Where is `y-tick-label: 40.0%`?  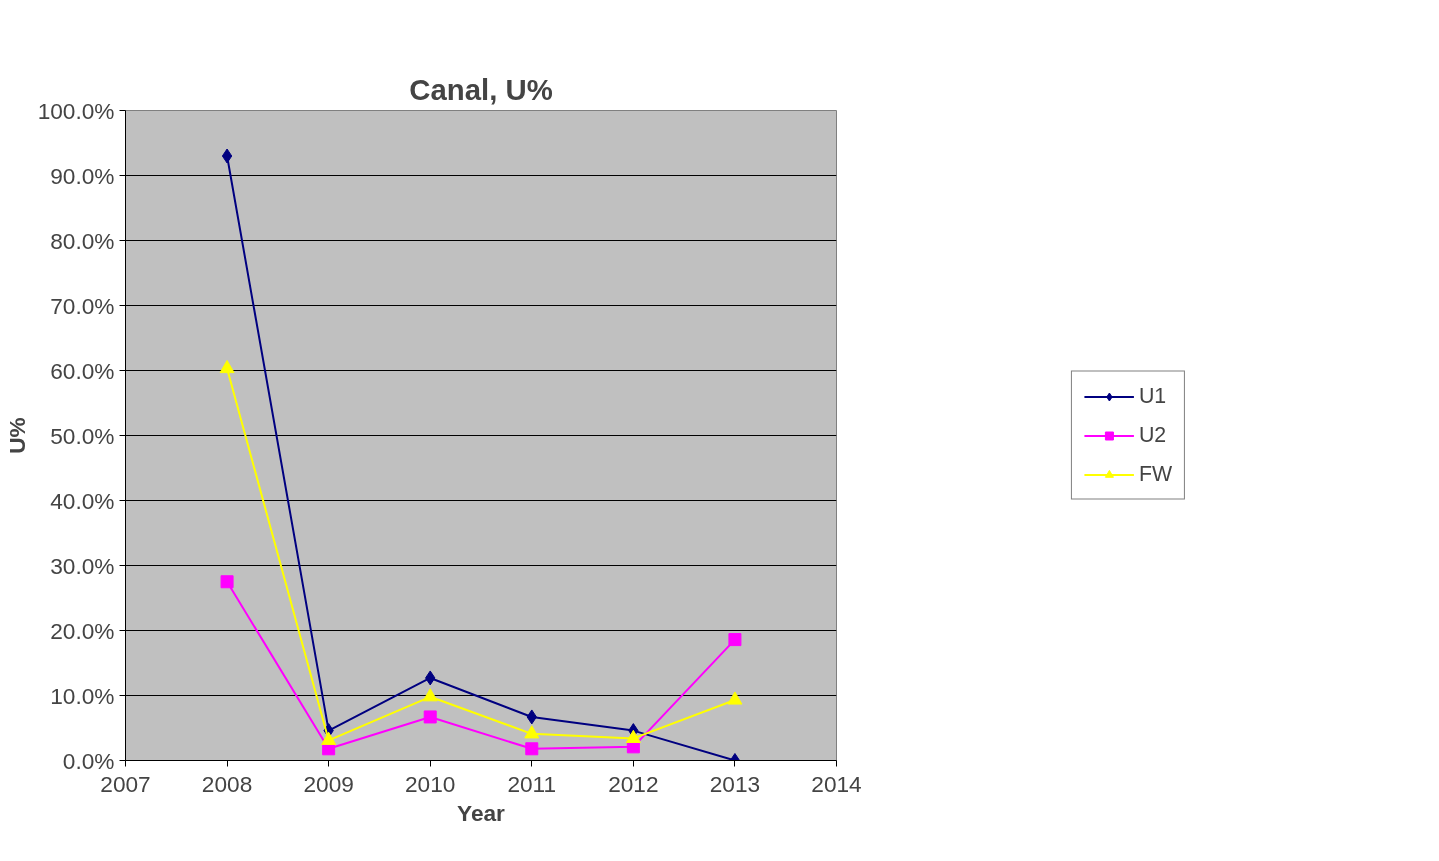 y-tick-label: 40.0% is located at coordinates (82, 500).